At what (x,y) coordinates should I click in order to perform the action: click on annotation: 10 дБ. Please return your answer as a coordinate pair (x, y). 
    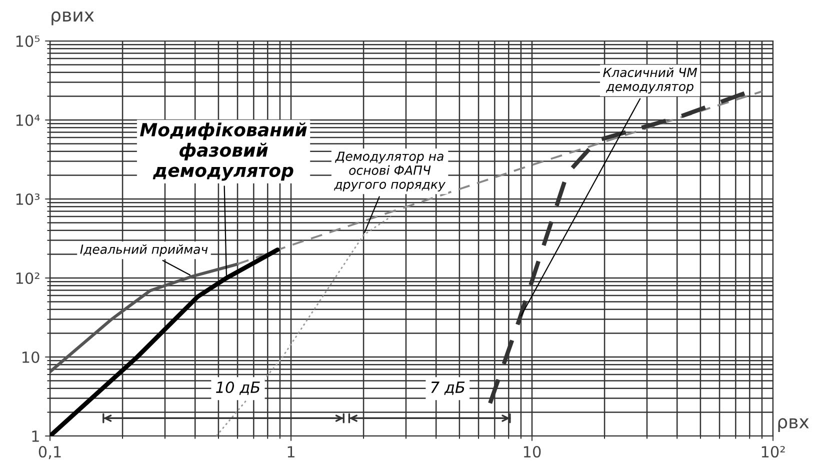
    Looking at the image, I should click on (238, 388).